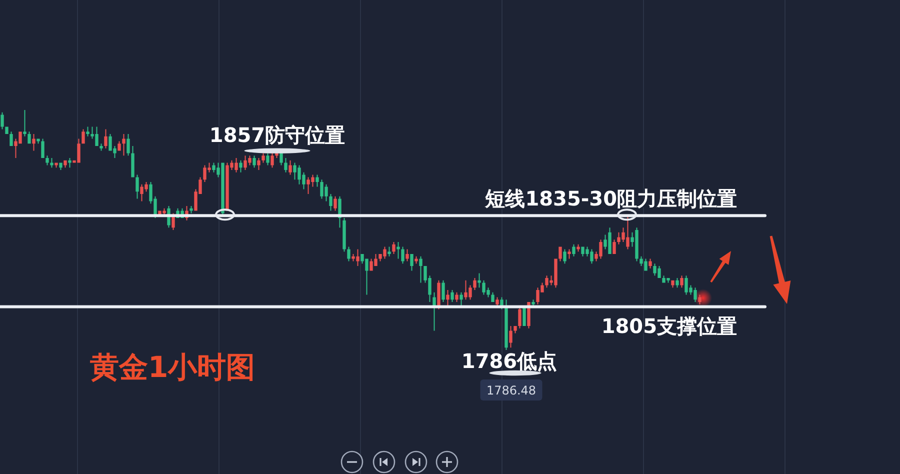 The height and width of the screenshot is (474, 900). Describe the element at coordinates (173, 367) in the screenshot. I see `title: 黄金1小时图` at that location.